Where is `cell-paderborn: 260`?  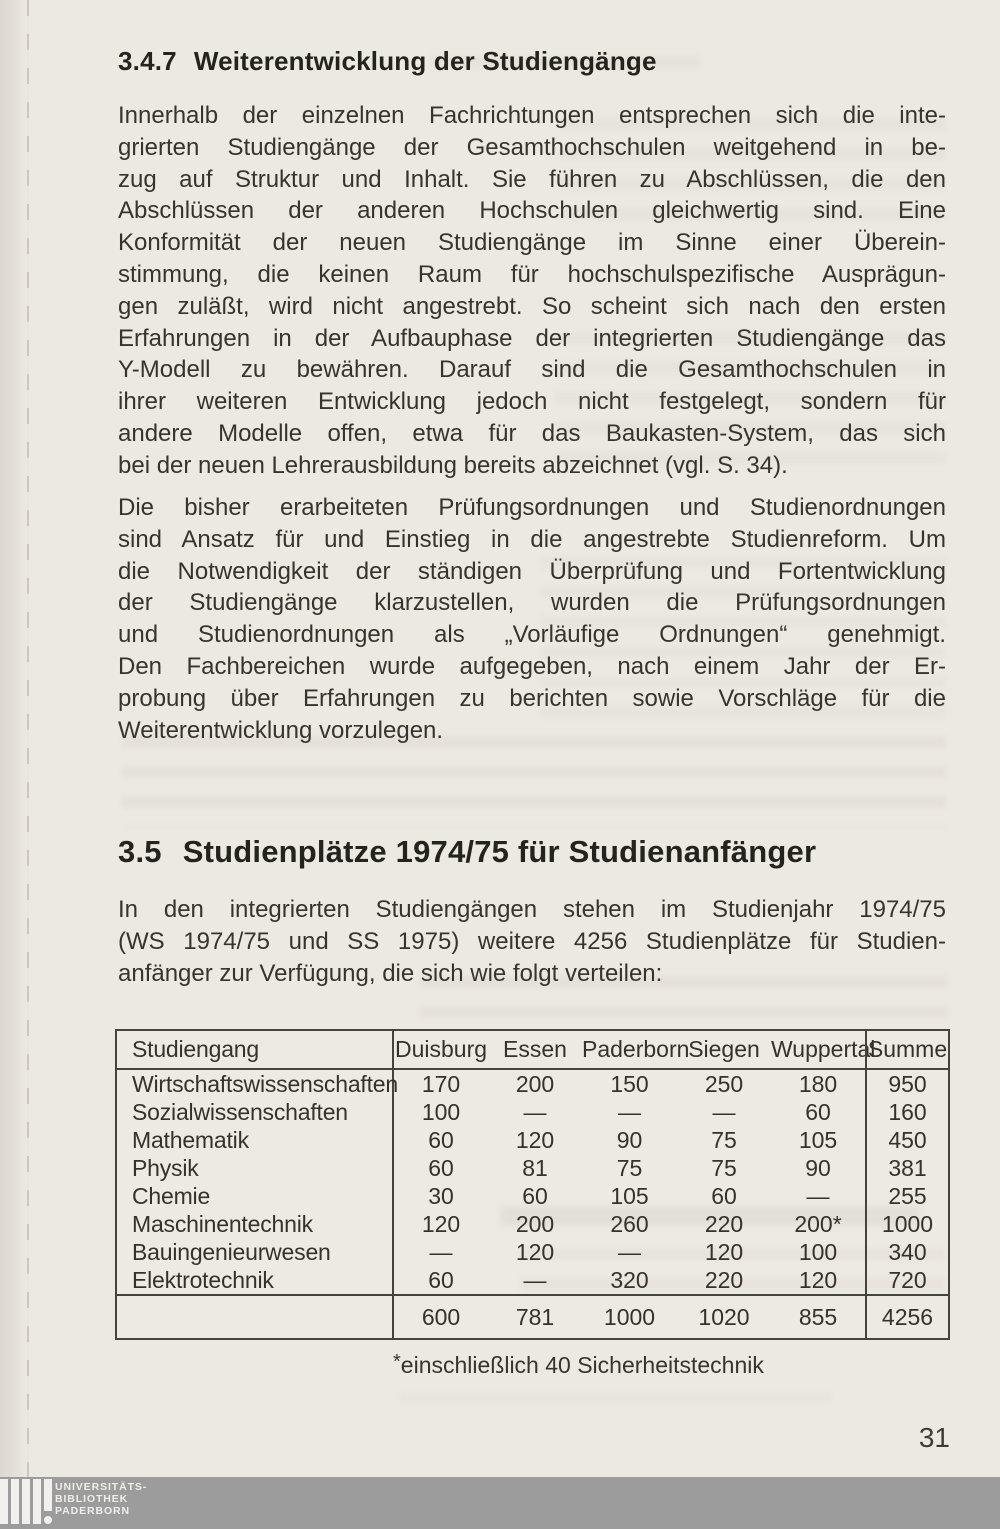
cell-paderborn: 260 is located at coordinates (629, 1224).